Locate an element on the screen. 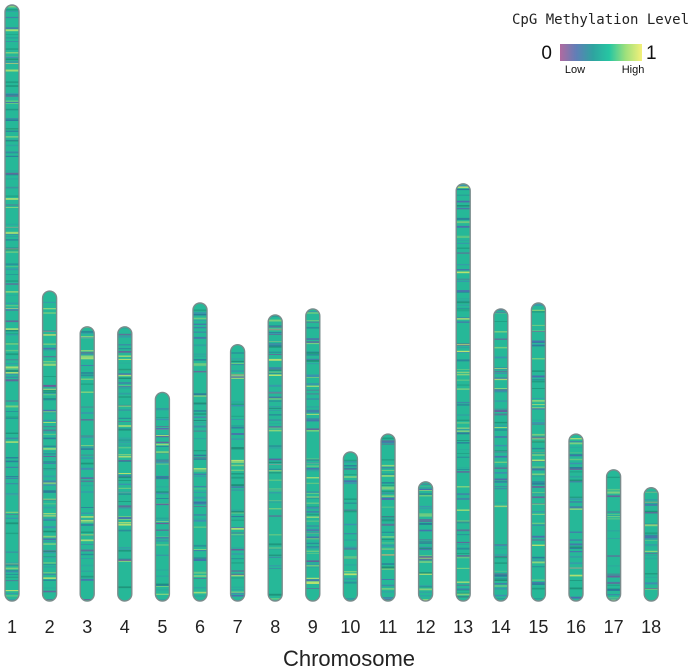 This screenshot has width=699, height=670. x-tick-labels: 1 2 3 4 5 6 7 8 9 10 11 12 13 14 15 16 17 18 is located at coordinates (334, 627).